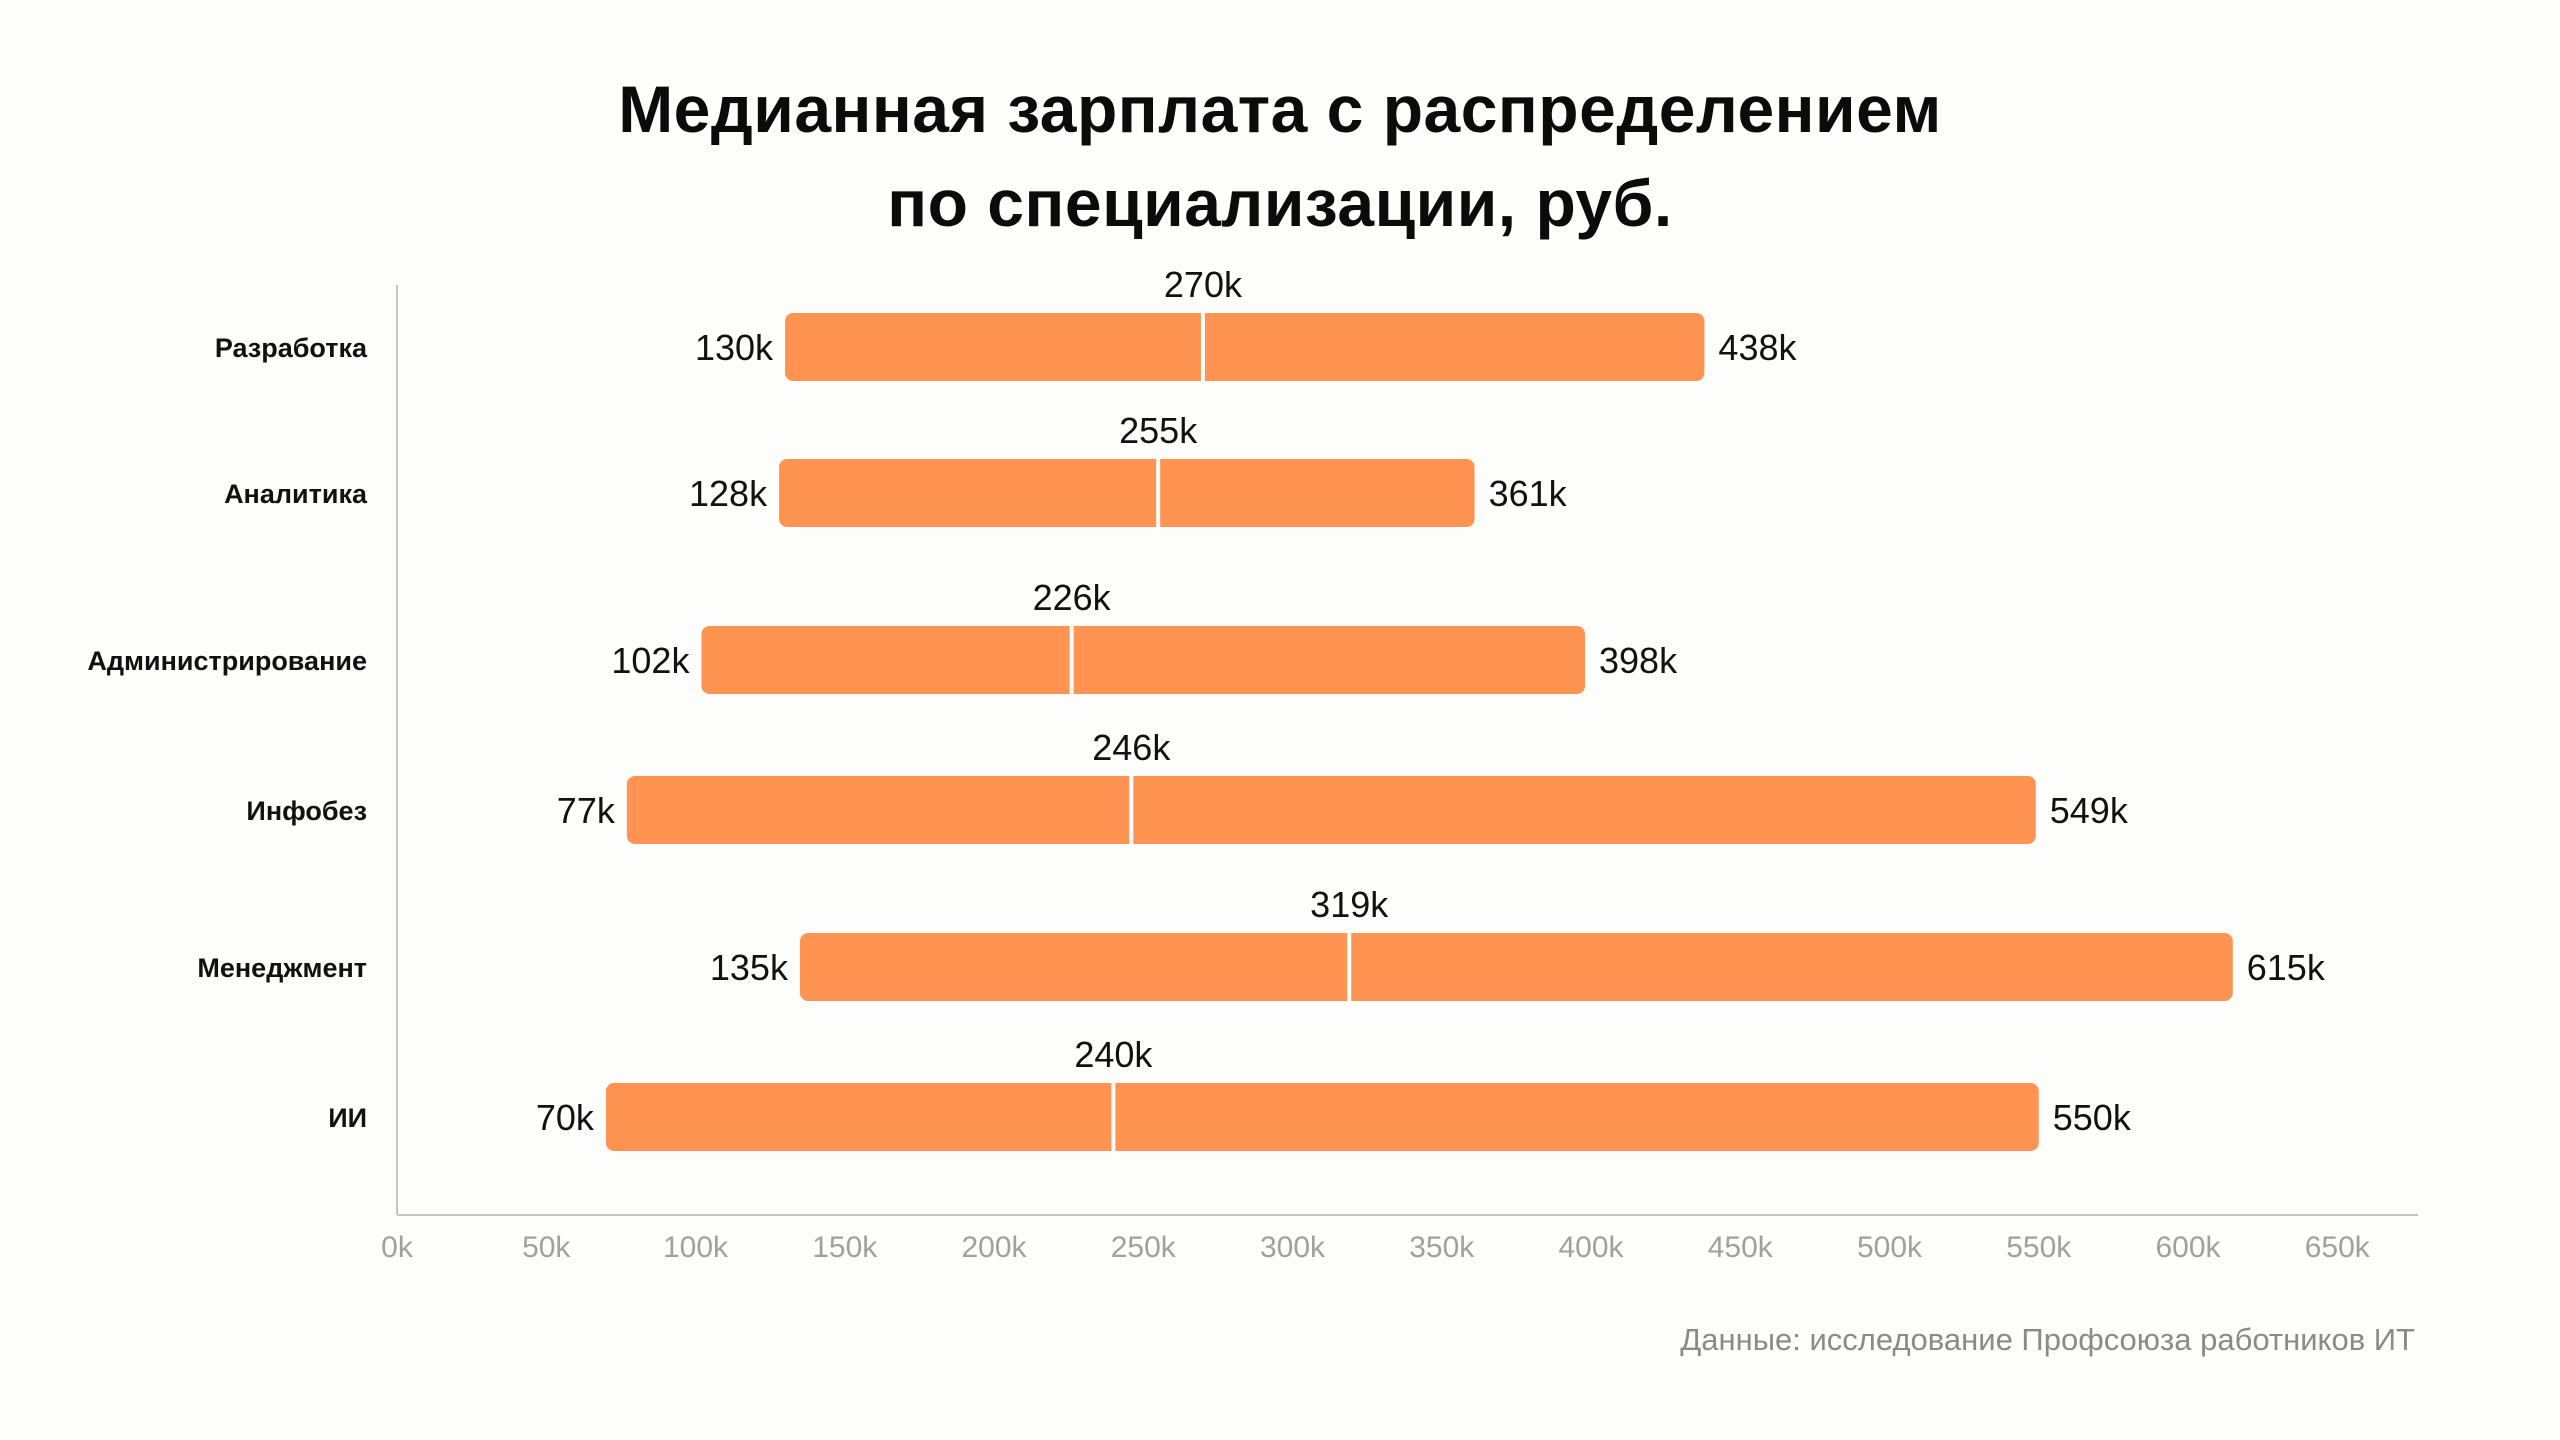 Image resolution: width=2560 pixels, height=1440 pixels. I want to click on max-value-label: 615k, so click(2286, 967).